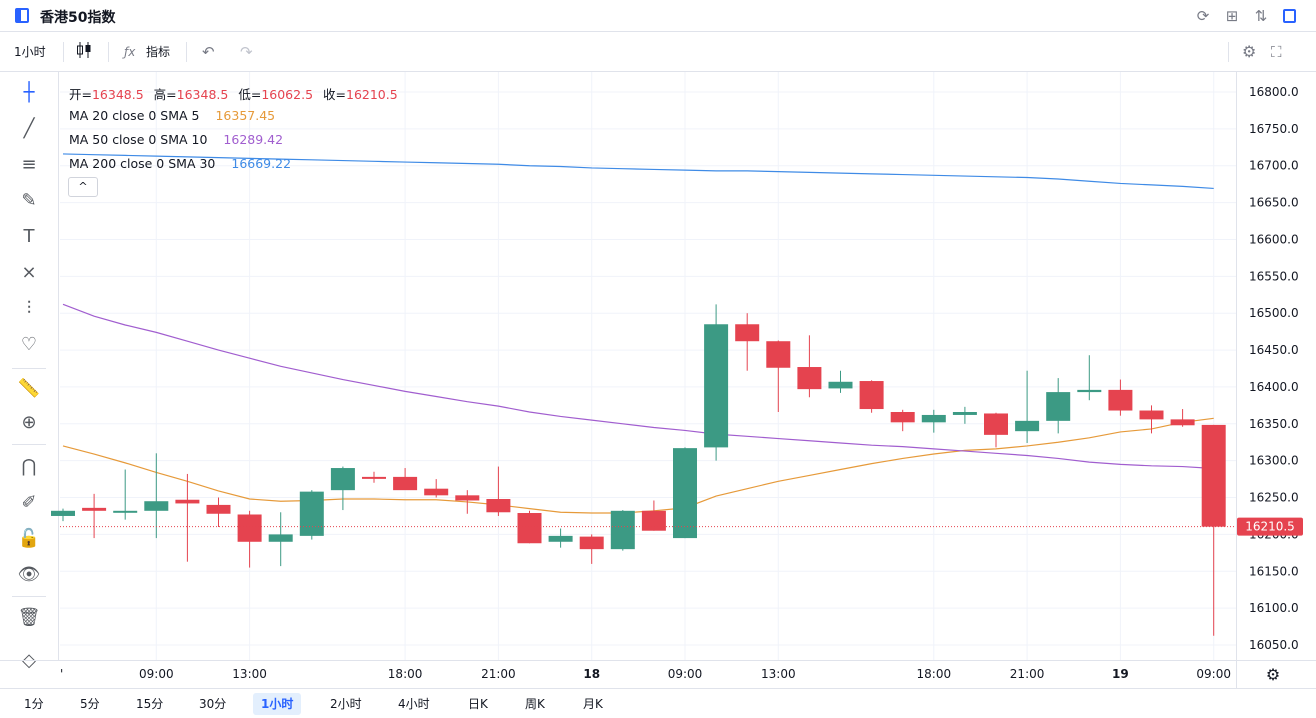 Image resolution: width=1316 pixels, height=718 pixels. What do you see at coordinates (90, 704) in the screenshot?
I see `period-1: 5分` at bounding box center [90, 704].